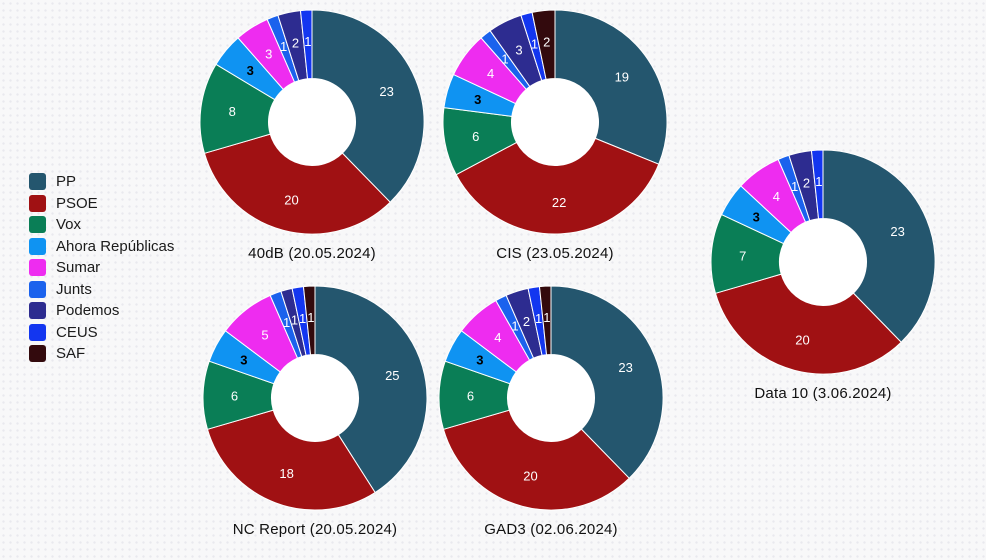  Describe the element at coordinates (37, 182) in the screenshot. I see `legend-swatch-pp` at that location.